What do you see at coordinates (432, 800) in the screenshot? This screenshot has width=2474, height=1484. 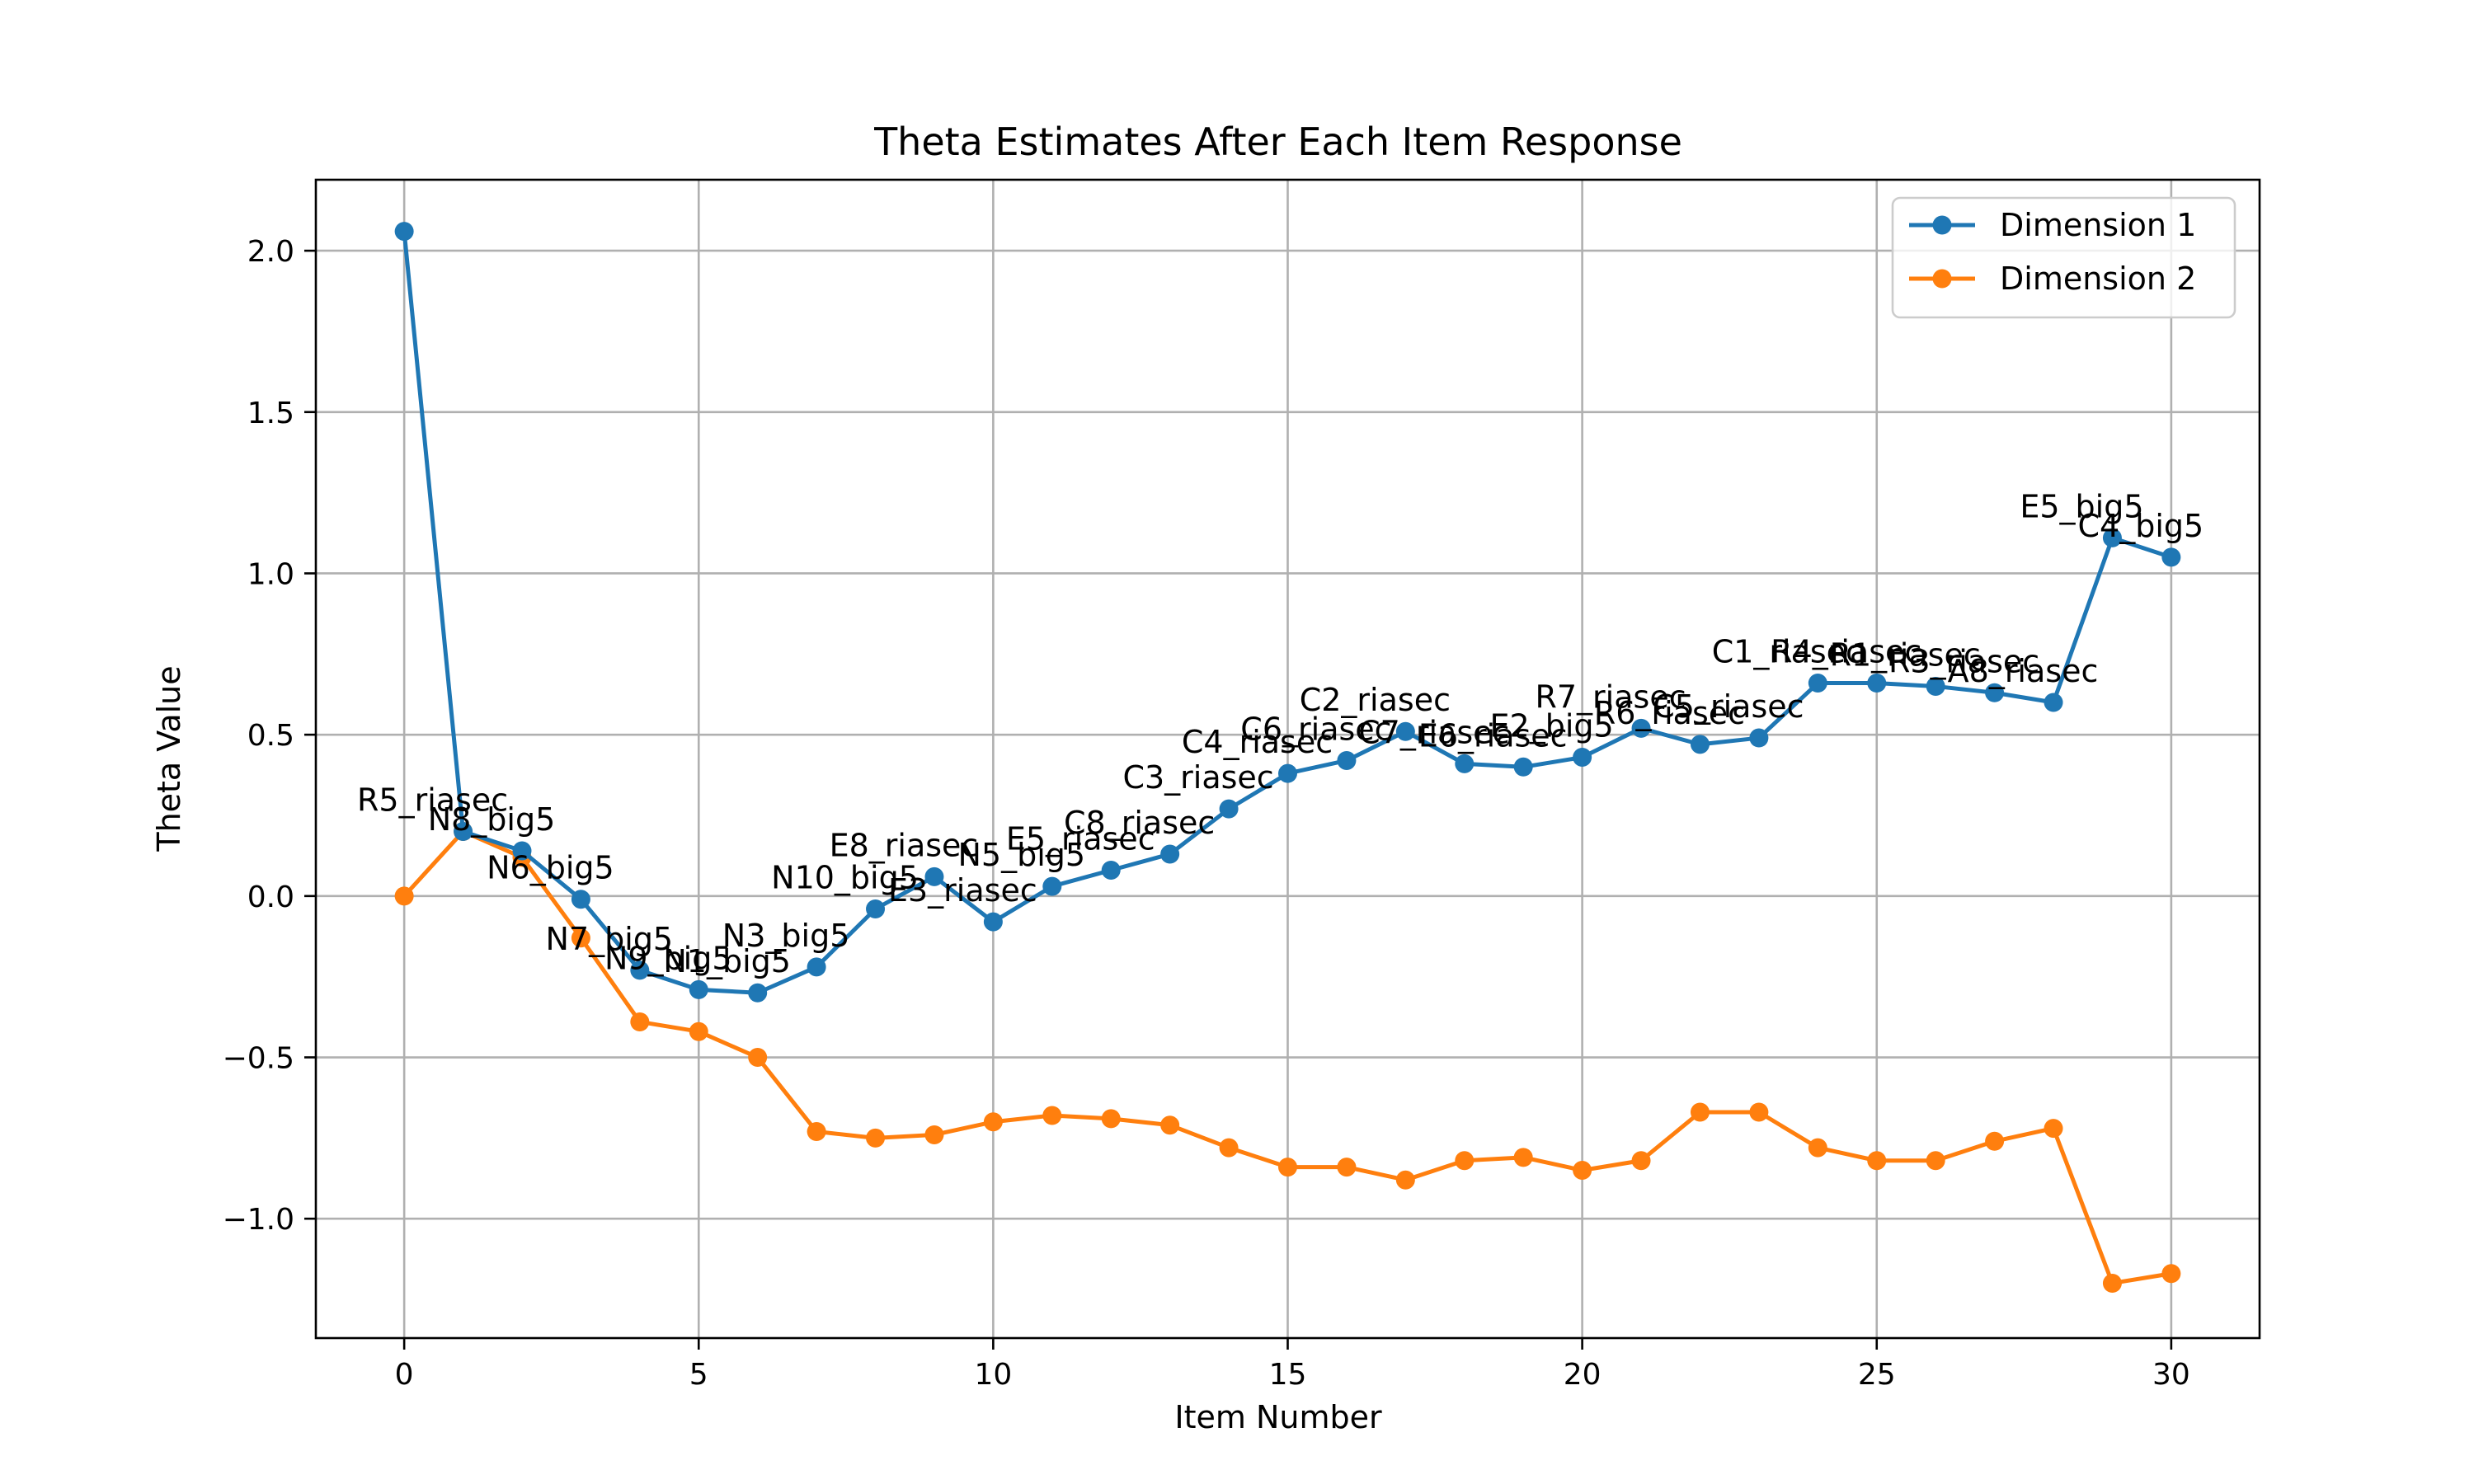 I see `point-annotation: R5_riasec` at bounding box center [432, 800].